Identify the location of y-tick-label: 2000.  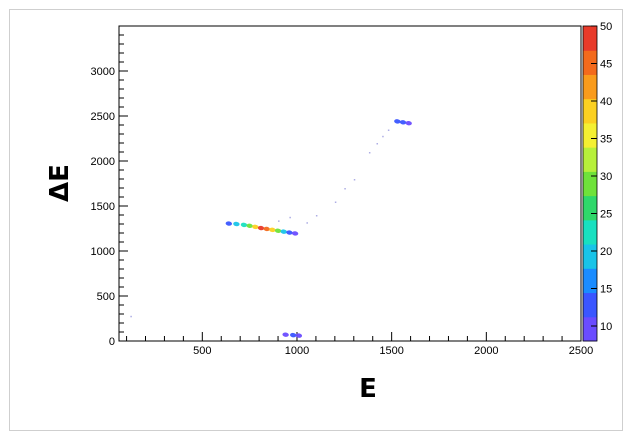
(103, 162).